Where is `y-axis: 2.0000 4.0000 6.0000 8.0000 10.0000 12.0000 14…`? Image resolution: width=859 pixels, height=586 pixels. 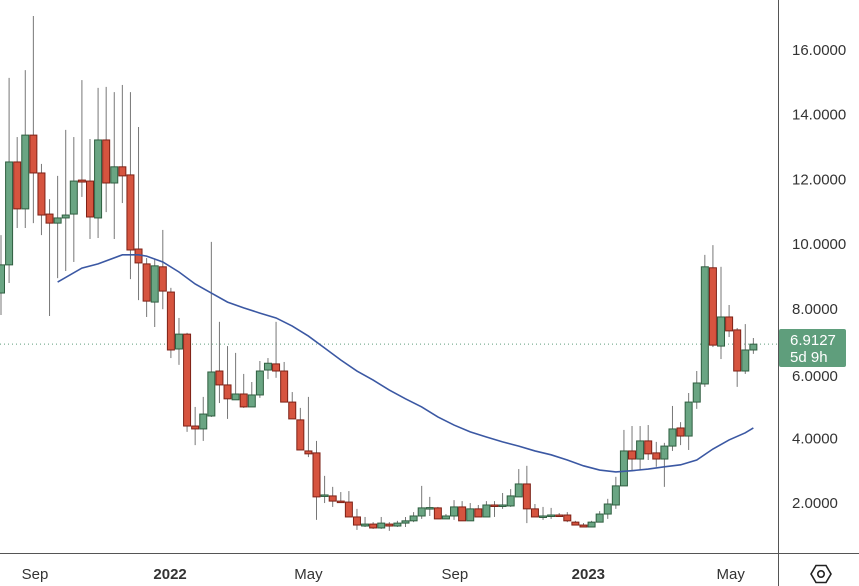 y-axis: 2.0000 4.0000 6.0000 8.0000 10.0000 12.0000 14… is located at coordinates (819, 277).